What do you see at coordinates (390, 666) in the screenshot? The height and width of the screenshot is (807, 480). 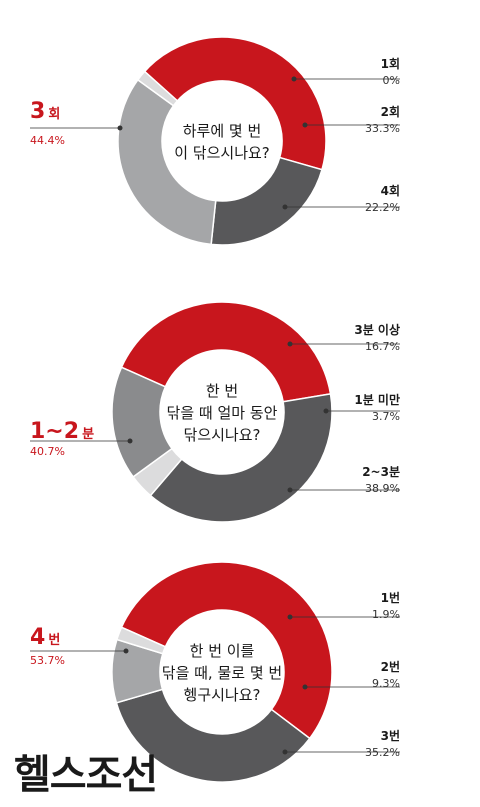 I see `slice-label: 2번` at bounding box center [390, 666].